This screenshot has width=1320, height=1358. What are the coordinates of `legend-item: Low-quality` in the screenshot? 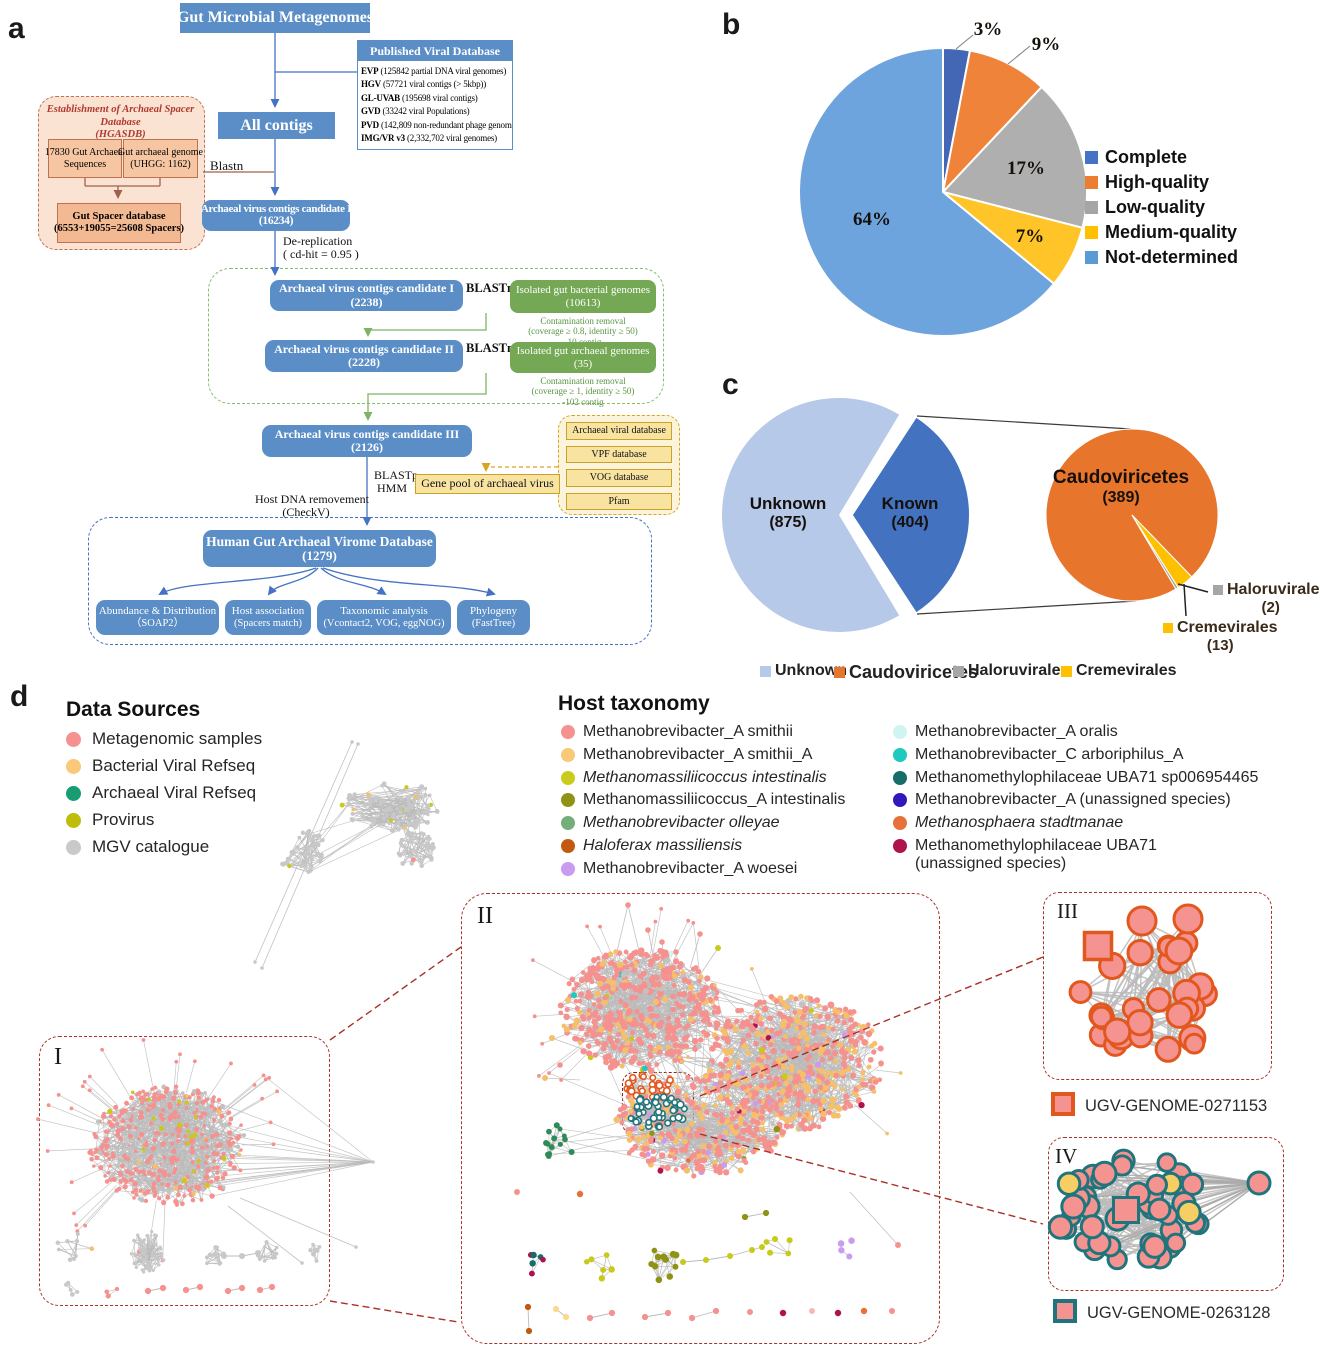 It's located at (1145, 207).